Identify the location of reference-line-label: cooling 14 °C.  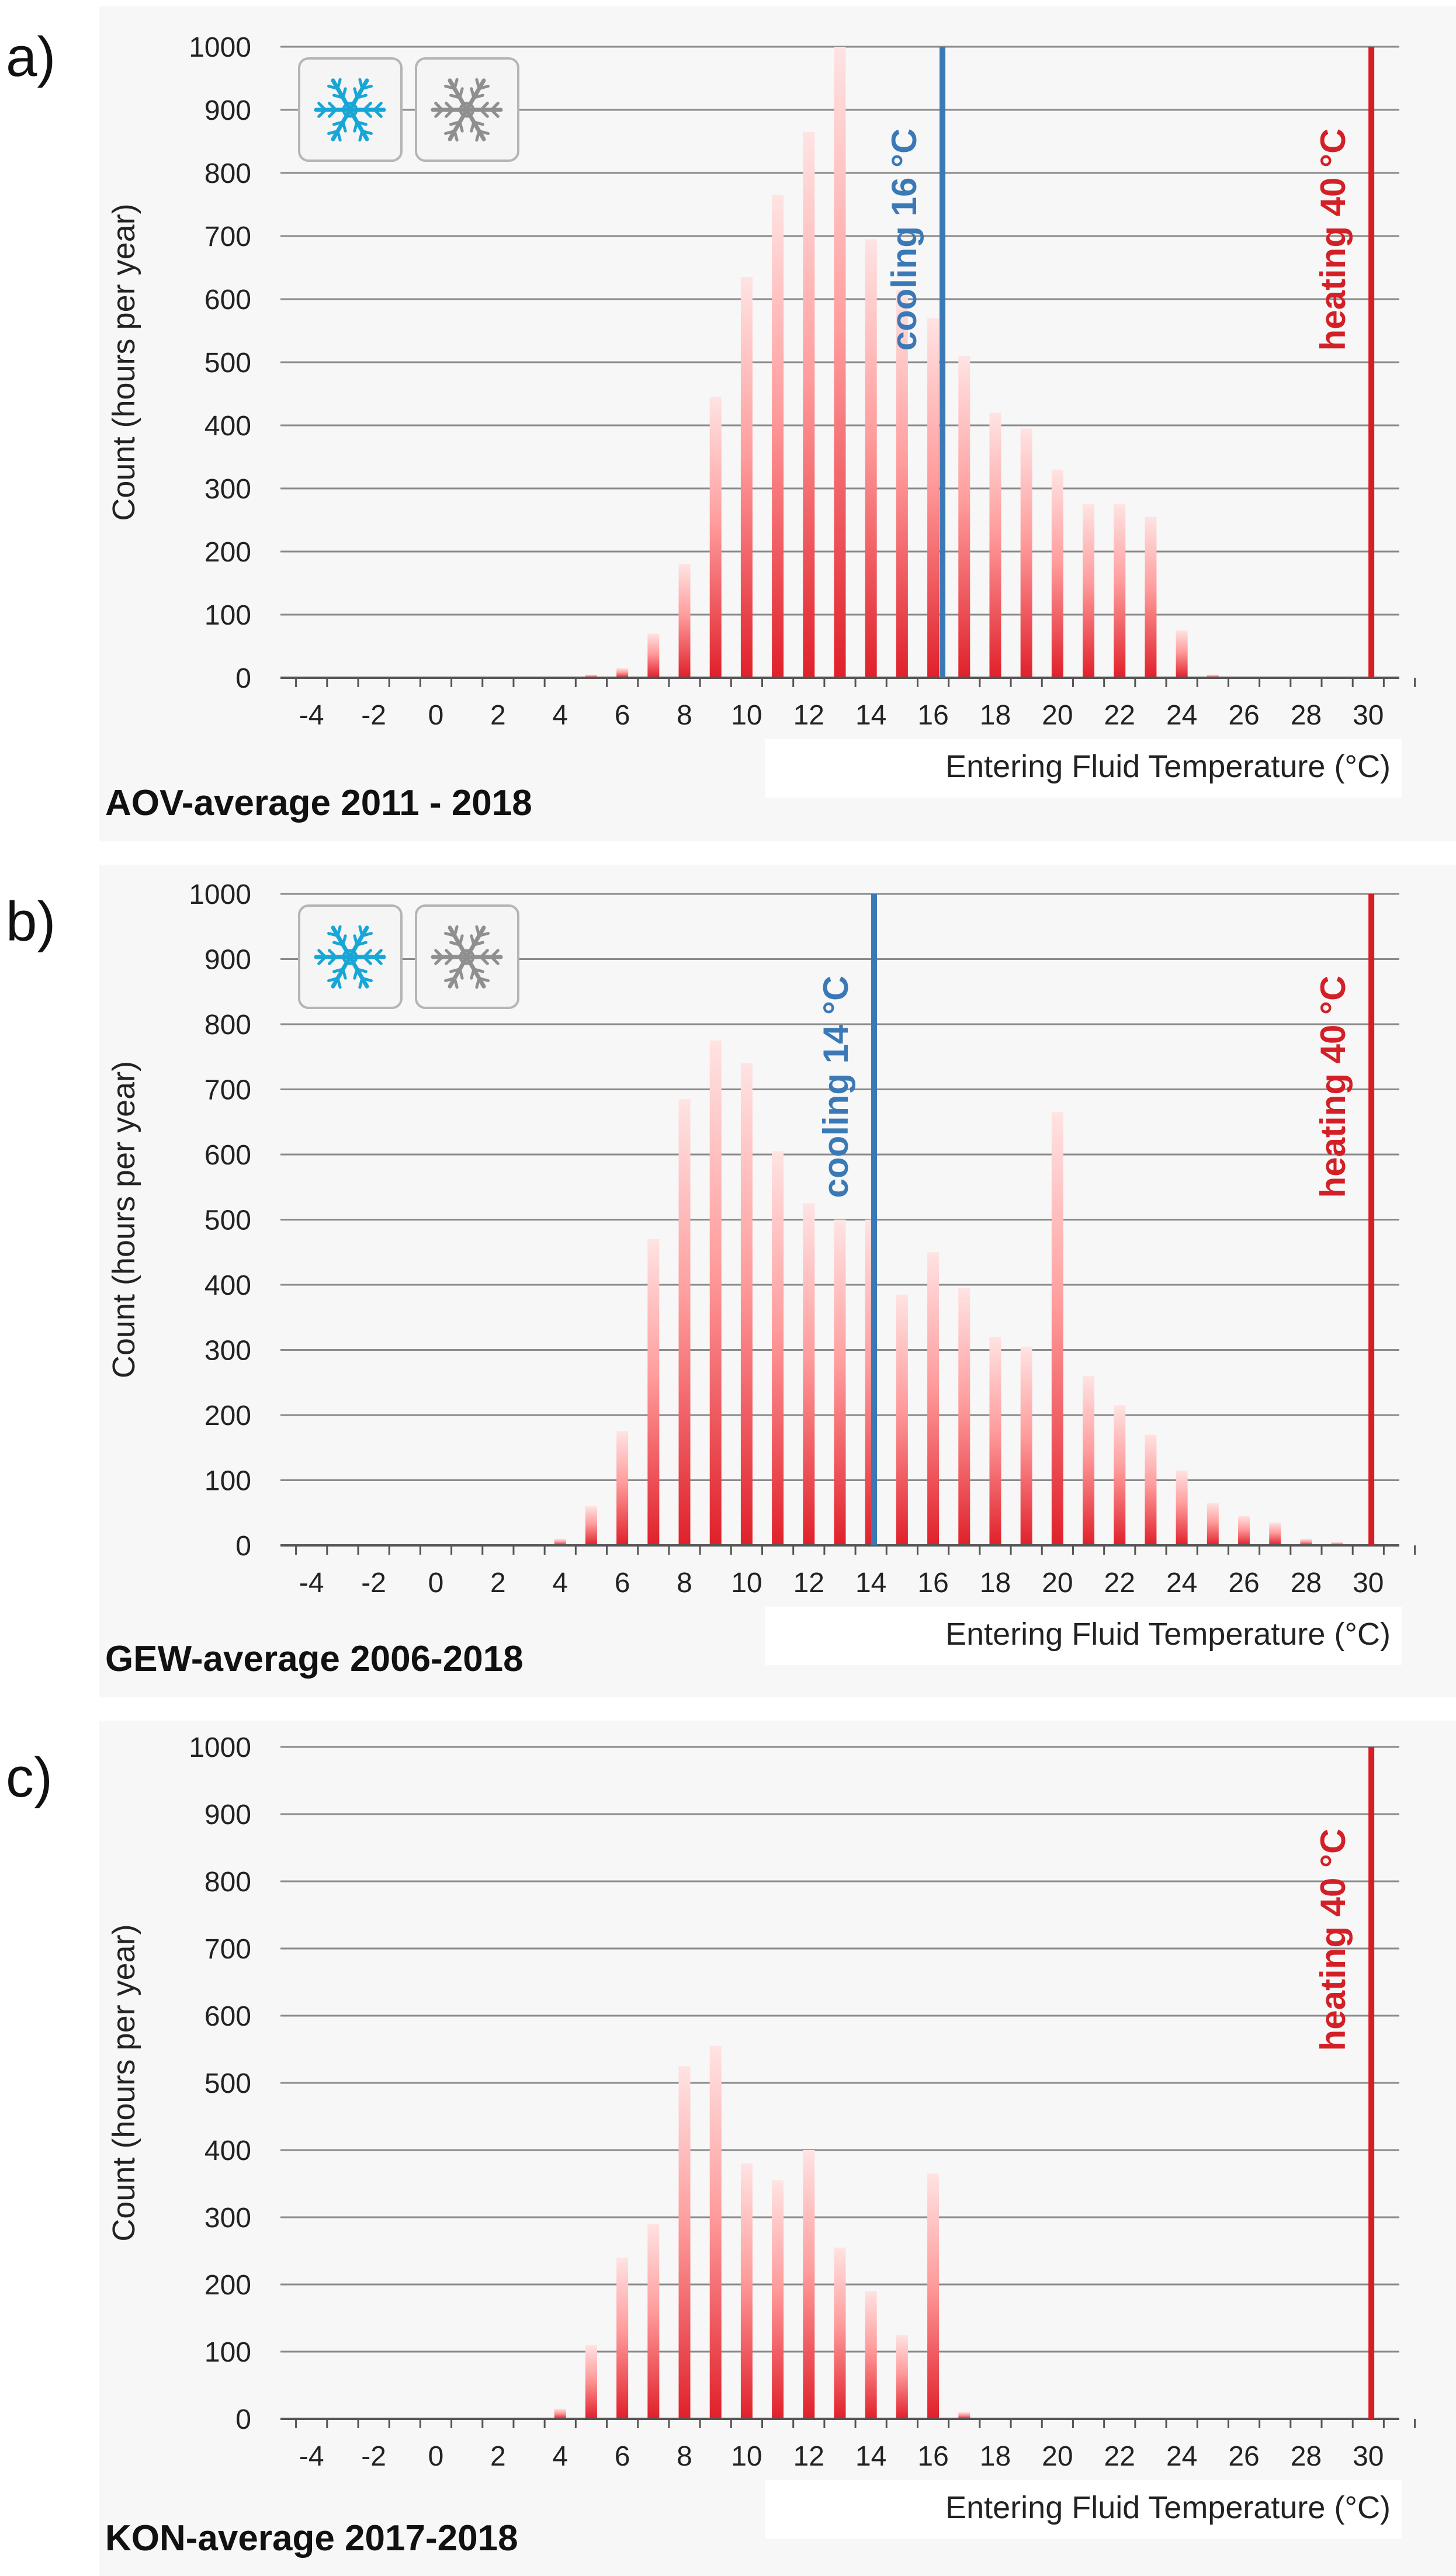
(835, 1087).